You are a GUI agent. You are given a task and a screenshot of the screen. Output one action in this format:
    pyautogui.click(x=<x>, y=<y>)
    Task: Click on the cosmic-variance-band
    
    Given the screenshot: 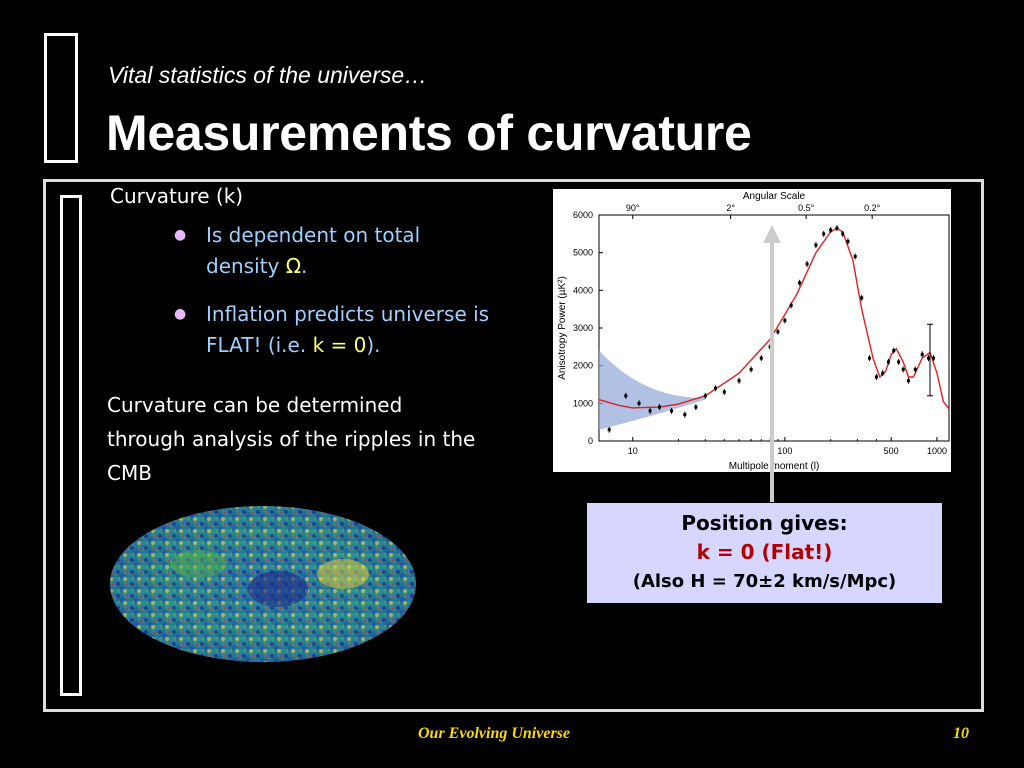 What is the action you would take?
    pyautogui.click(x=652, y=390)
    